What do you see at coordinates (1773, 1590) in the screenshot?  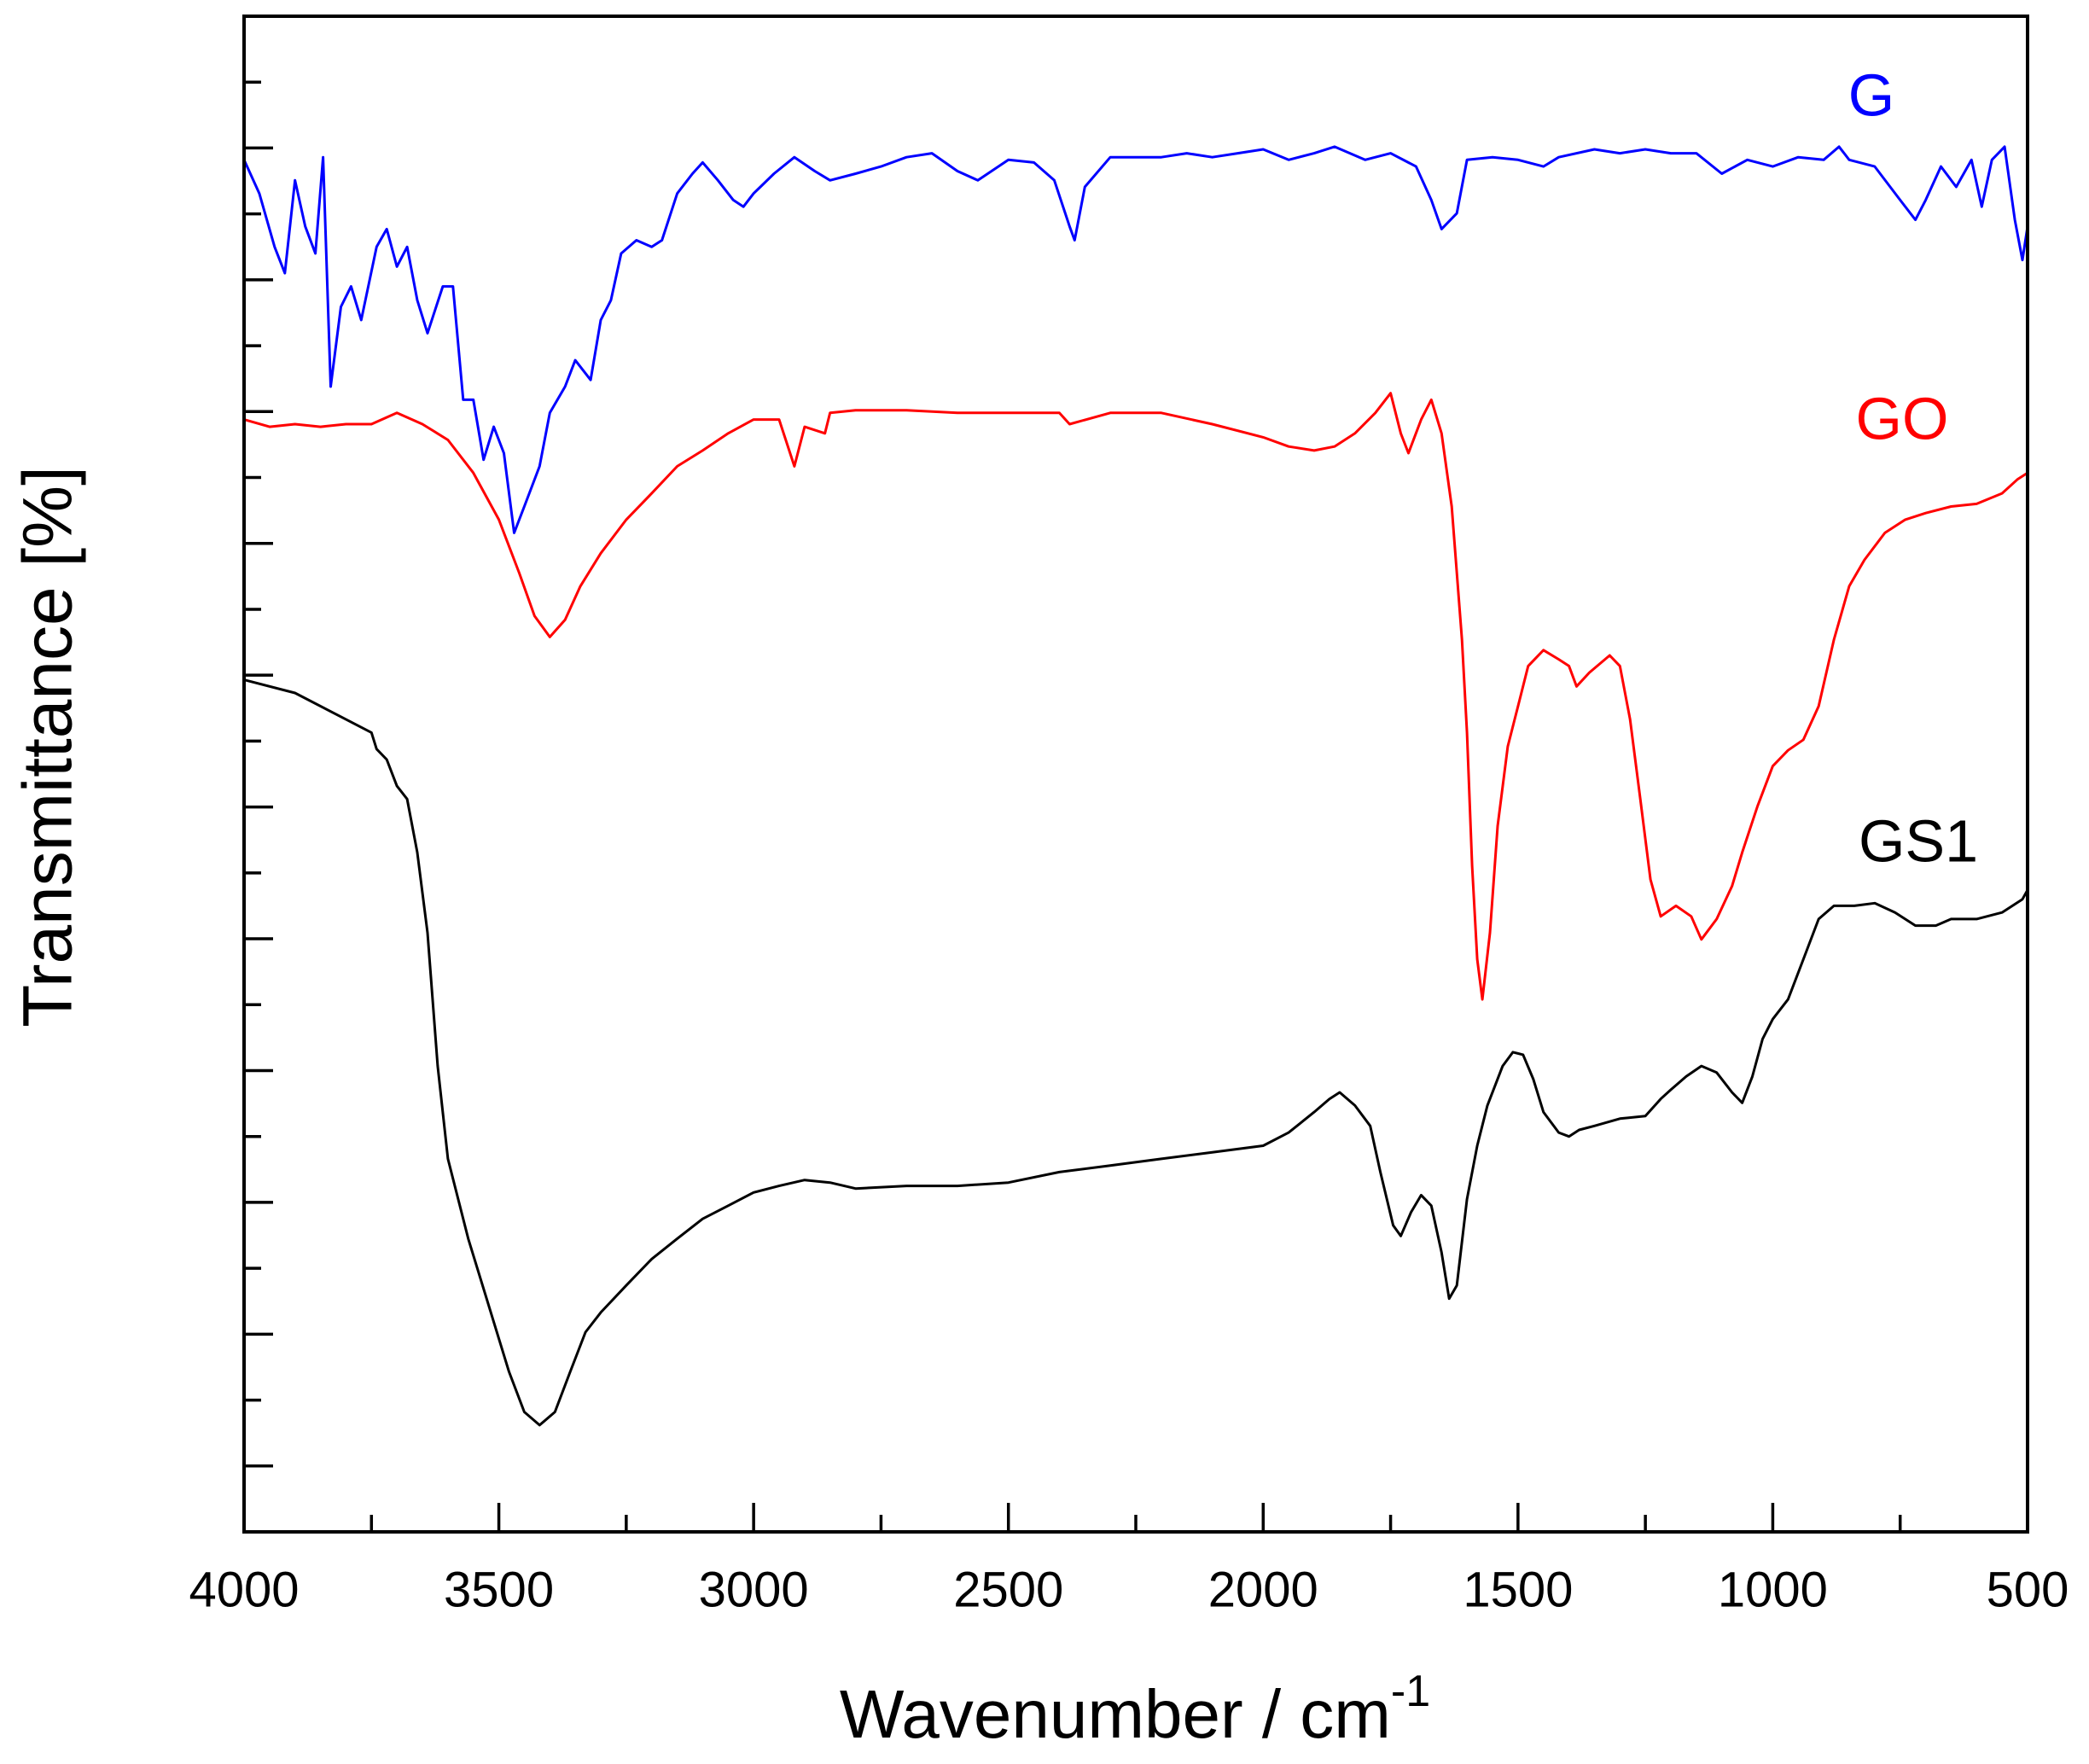 I see `x-tick-label: 1000` at bounding box center [1773, 1590].